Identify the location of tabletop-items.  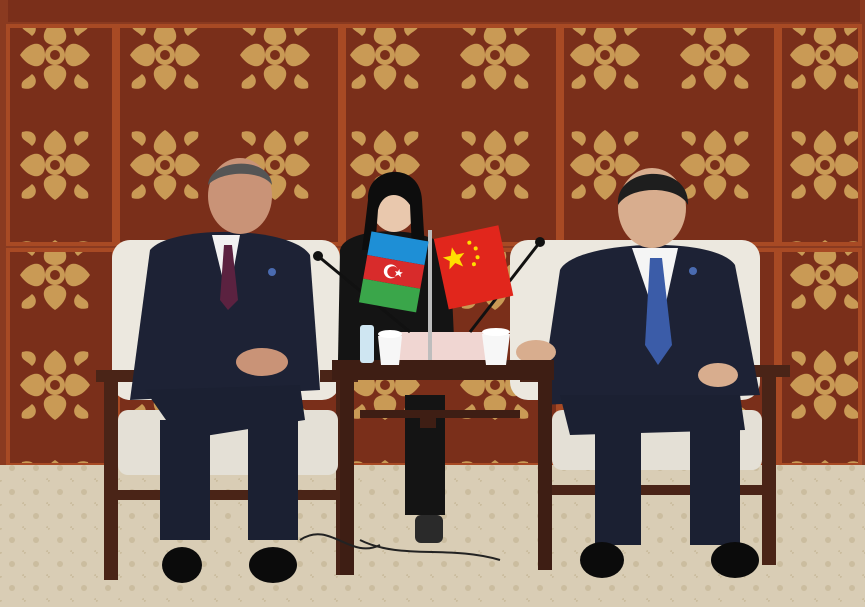
(435, 345).